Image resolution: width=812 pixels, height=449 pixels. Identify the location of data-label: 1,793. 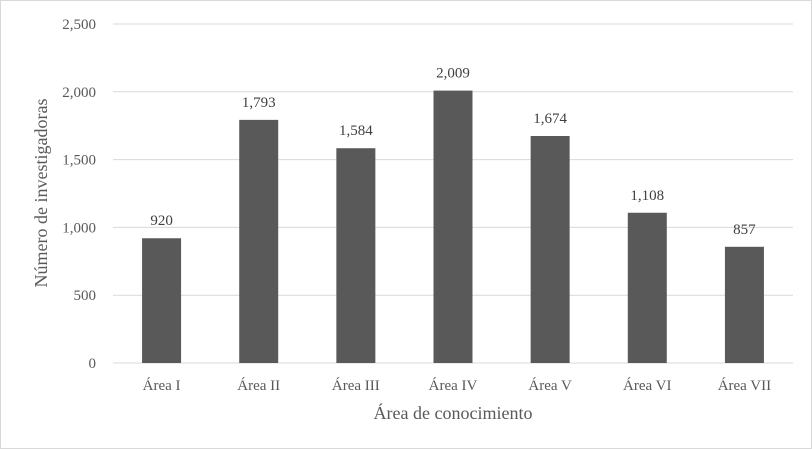
(259, 103).